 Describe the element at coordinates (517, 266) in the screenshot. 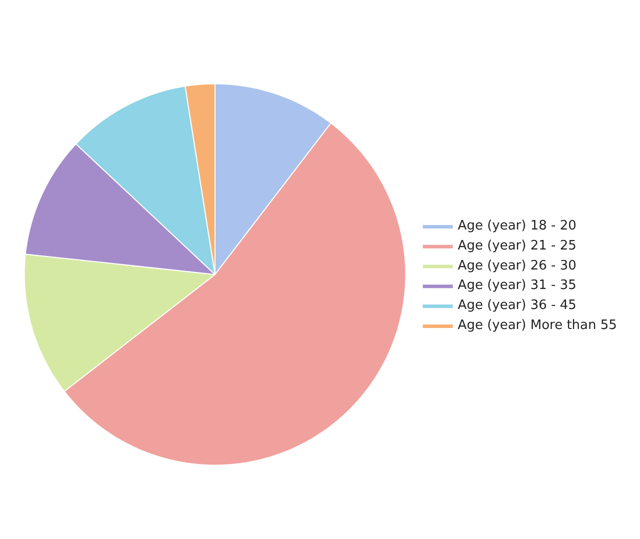

I see `legend-label: Age (year) 26 - 30` at that location.